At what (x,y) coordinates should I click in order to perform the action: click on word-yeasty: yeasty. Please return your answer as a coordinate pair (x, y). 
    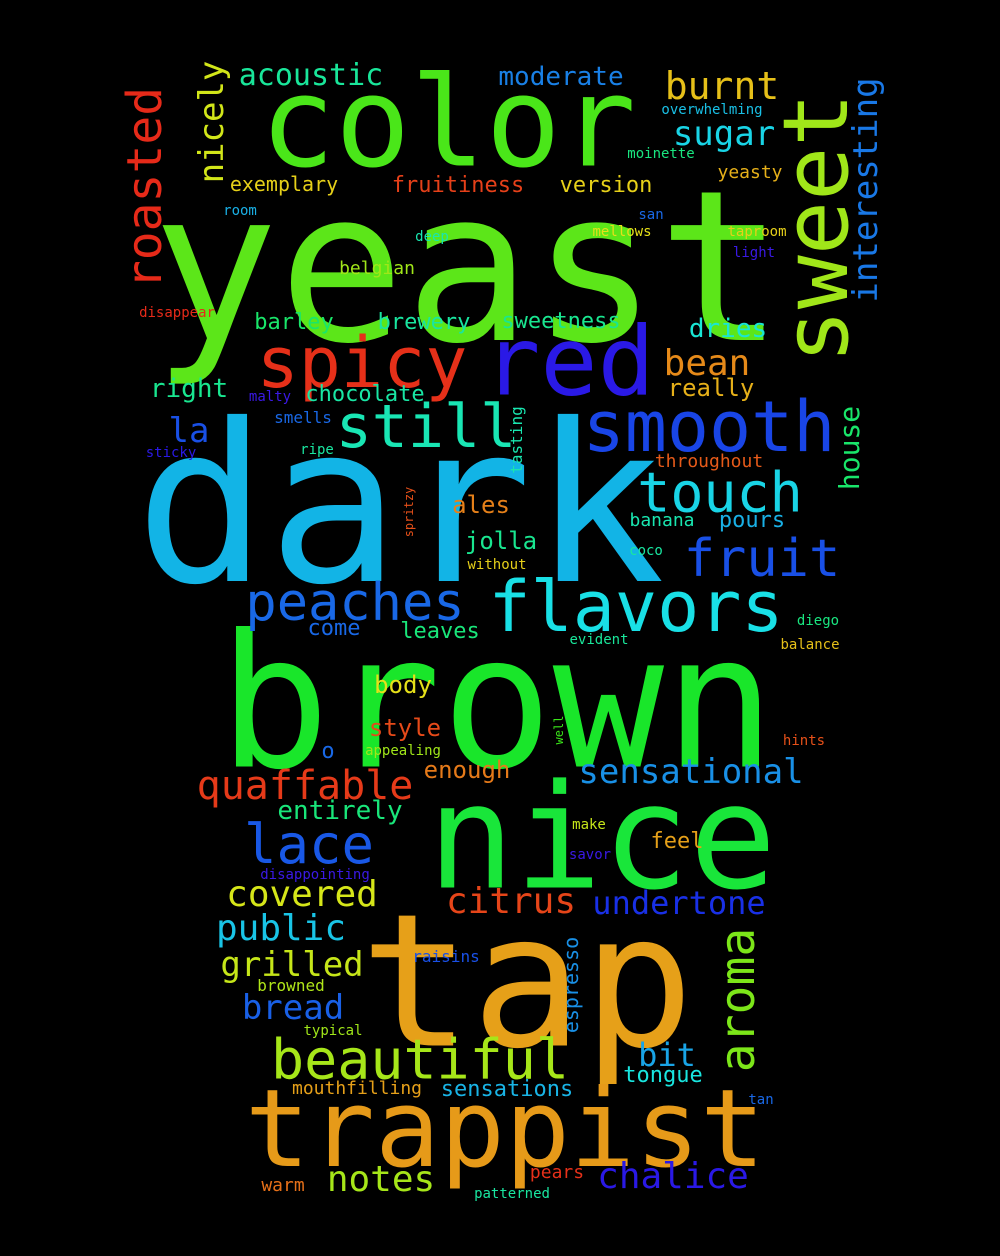
    Looking at the image, I should click on (750, 172).